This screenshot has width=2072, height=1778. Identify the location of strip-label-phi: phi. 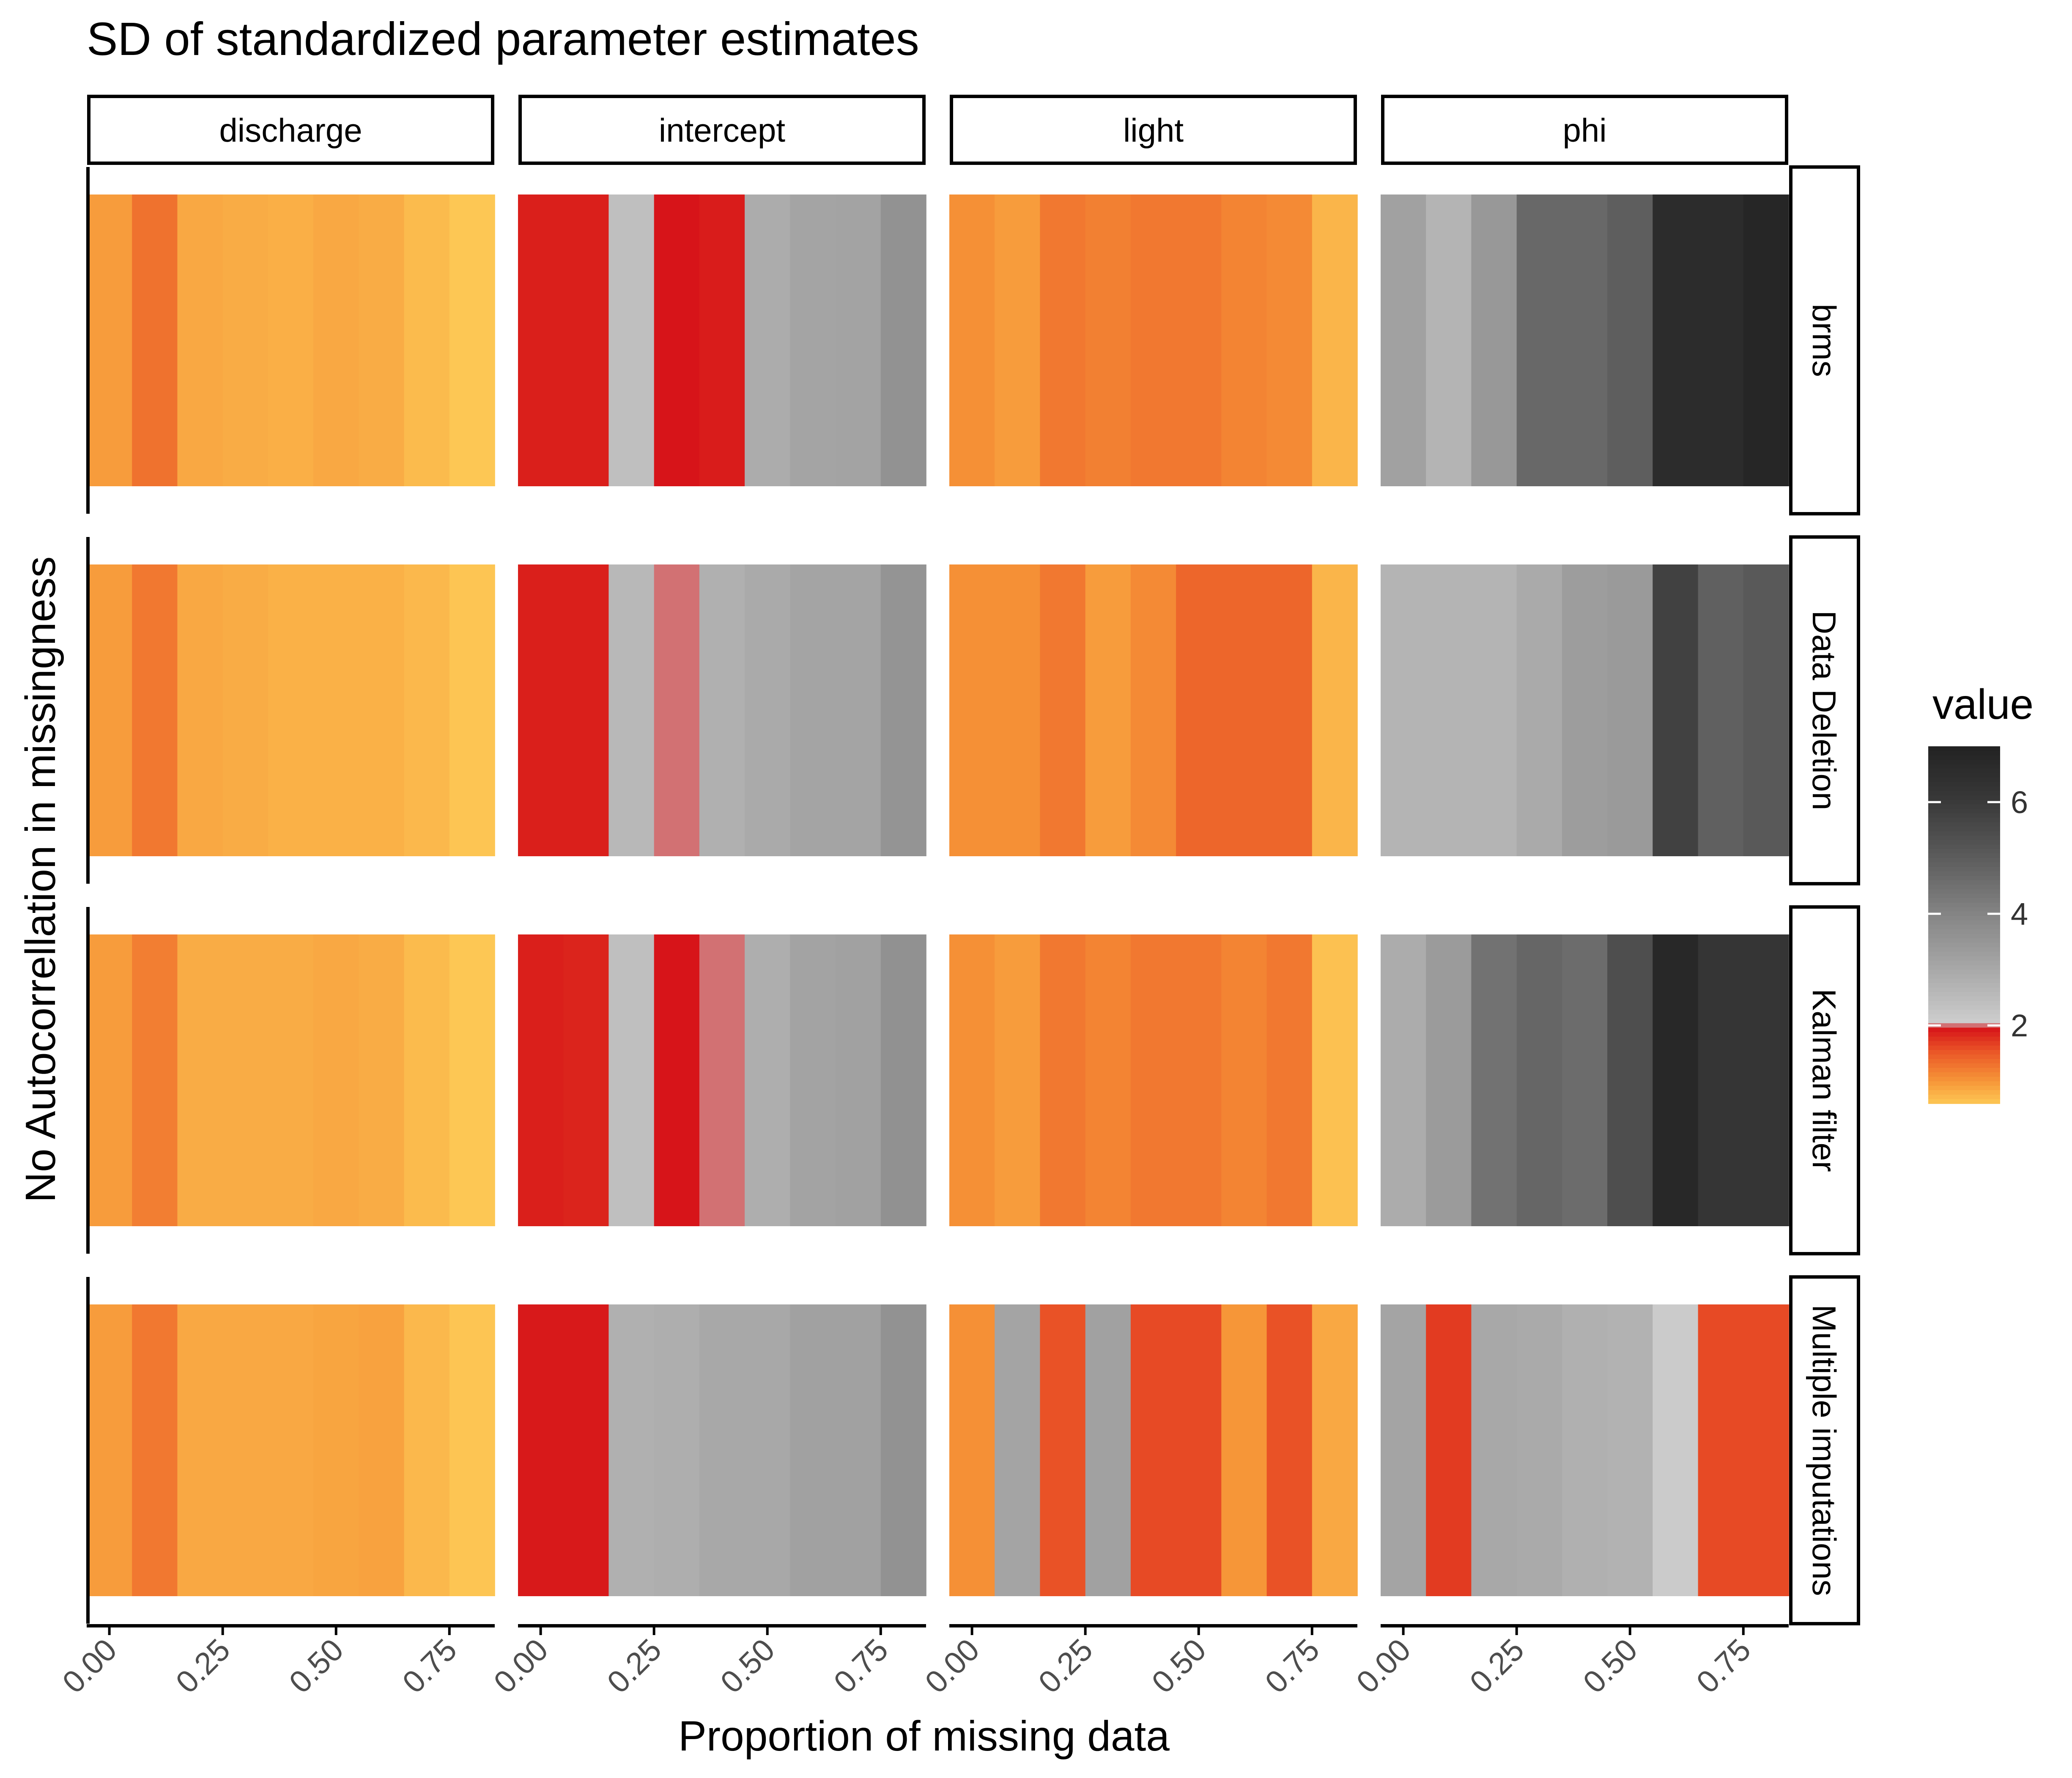
(1584, 131).